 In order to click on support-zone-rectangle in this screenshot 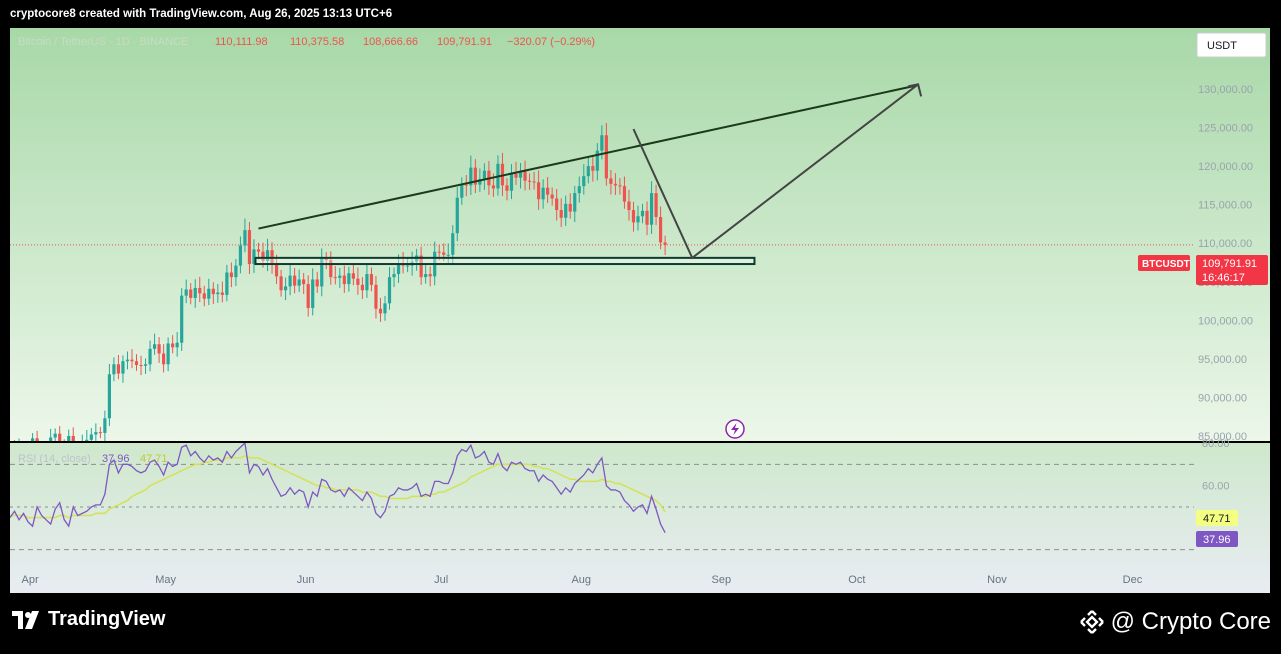, I will do `click(505, 261)`.